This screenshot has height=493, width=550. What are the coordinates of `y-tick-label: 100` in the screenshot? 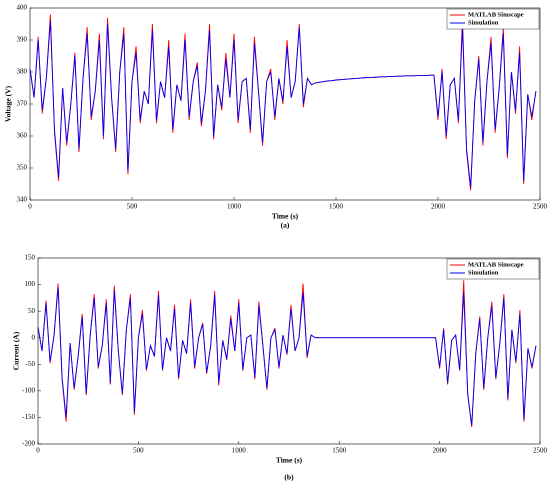 It's located at (30, 284).